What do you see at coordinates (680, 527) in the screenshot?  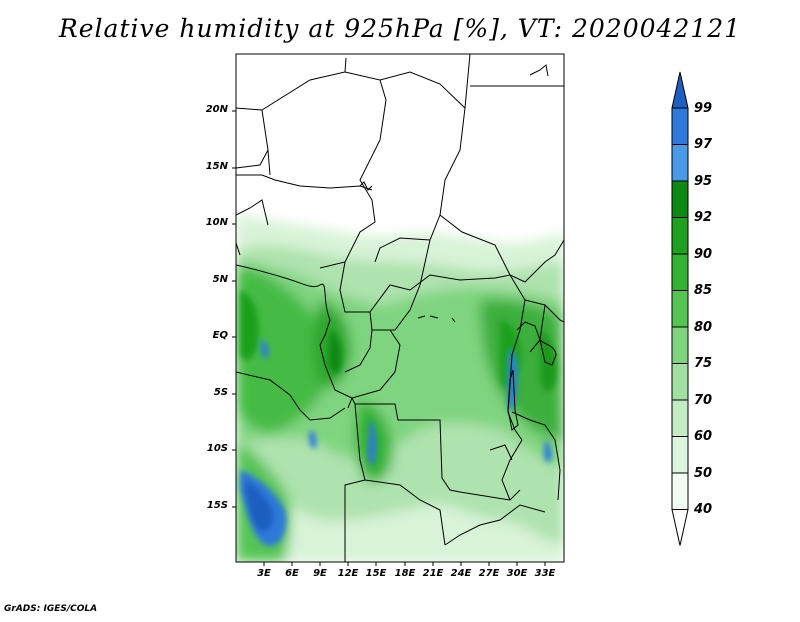 I see `colorbar-bottom-arrow` at bounding box center [680, 527].